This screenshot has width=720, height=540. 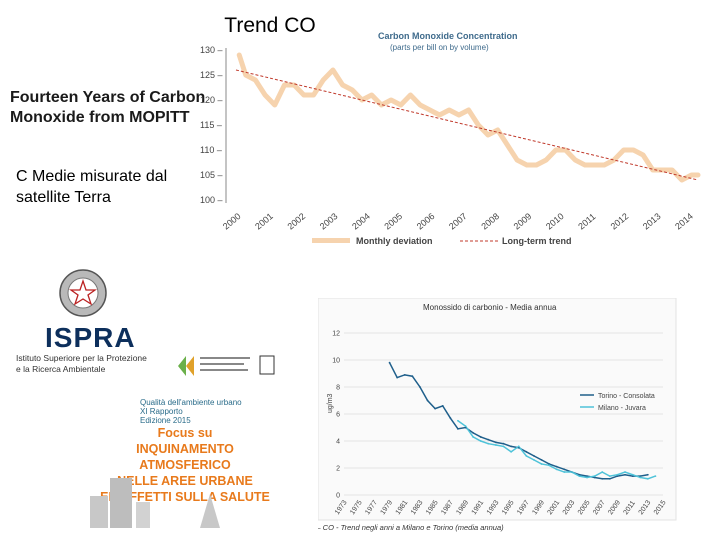 I want to click on ispra-name-line1: Istituto Superiore per la Protezione, so click(x=81, y=358).